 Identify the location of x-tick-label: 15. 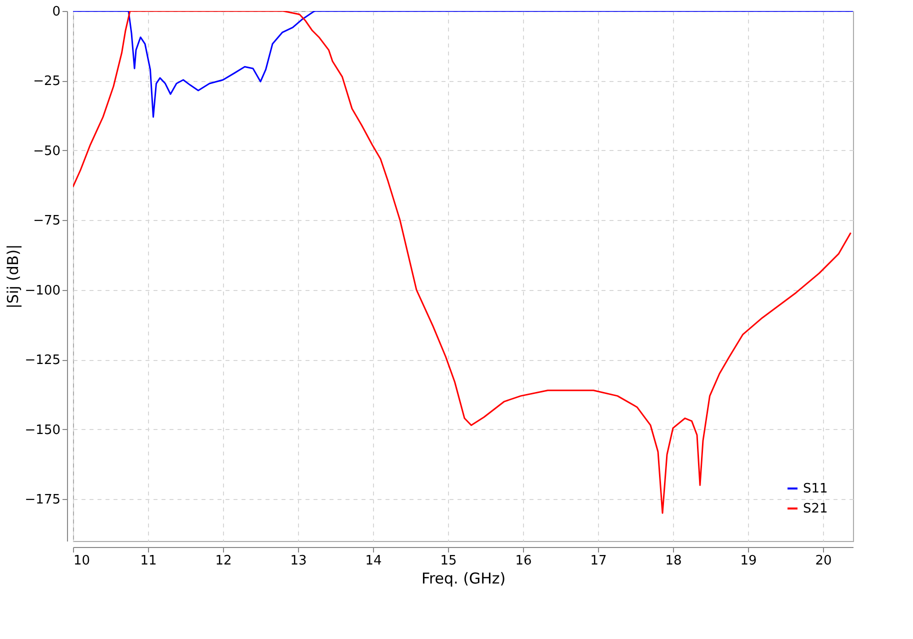
(448, 561).